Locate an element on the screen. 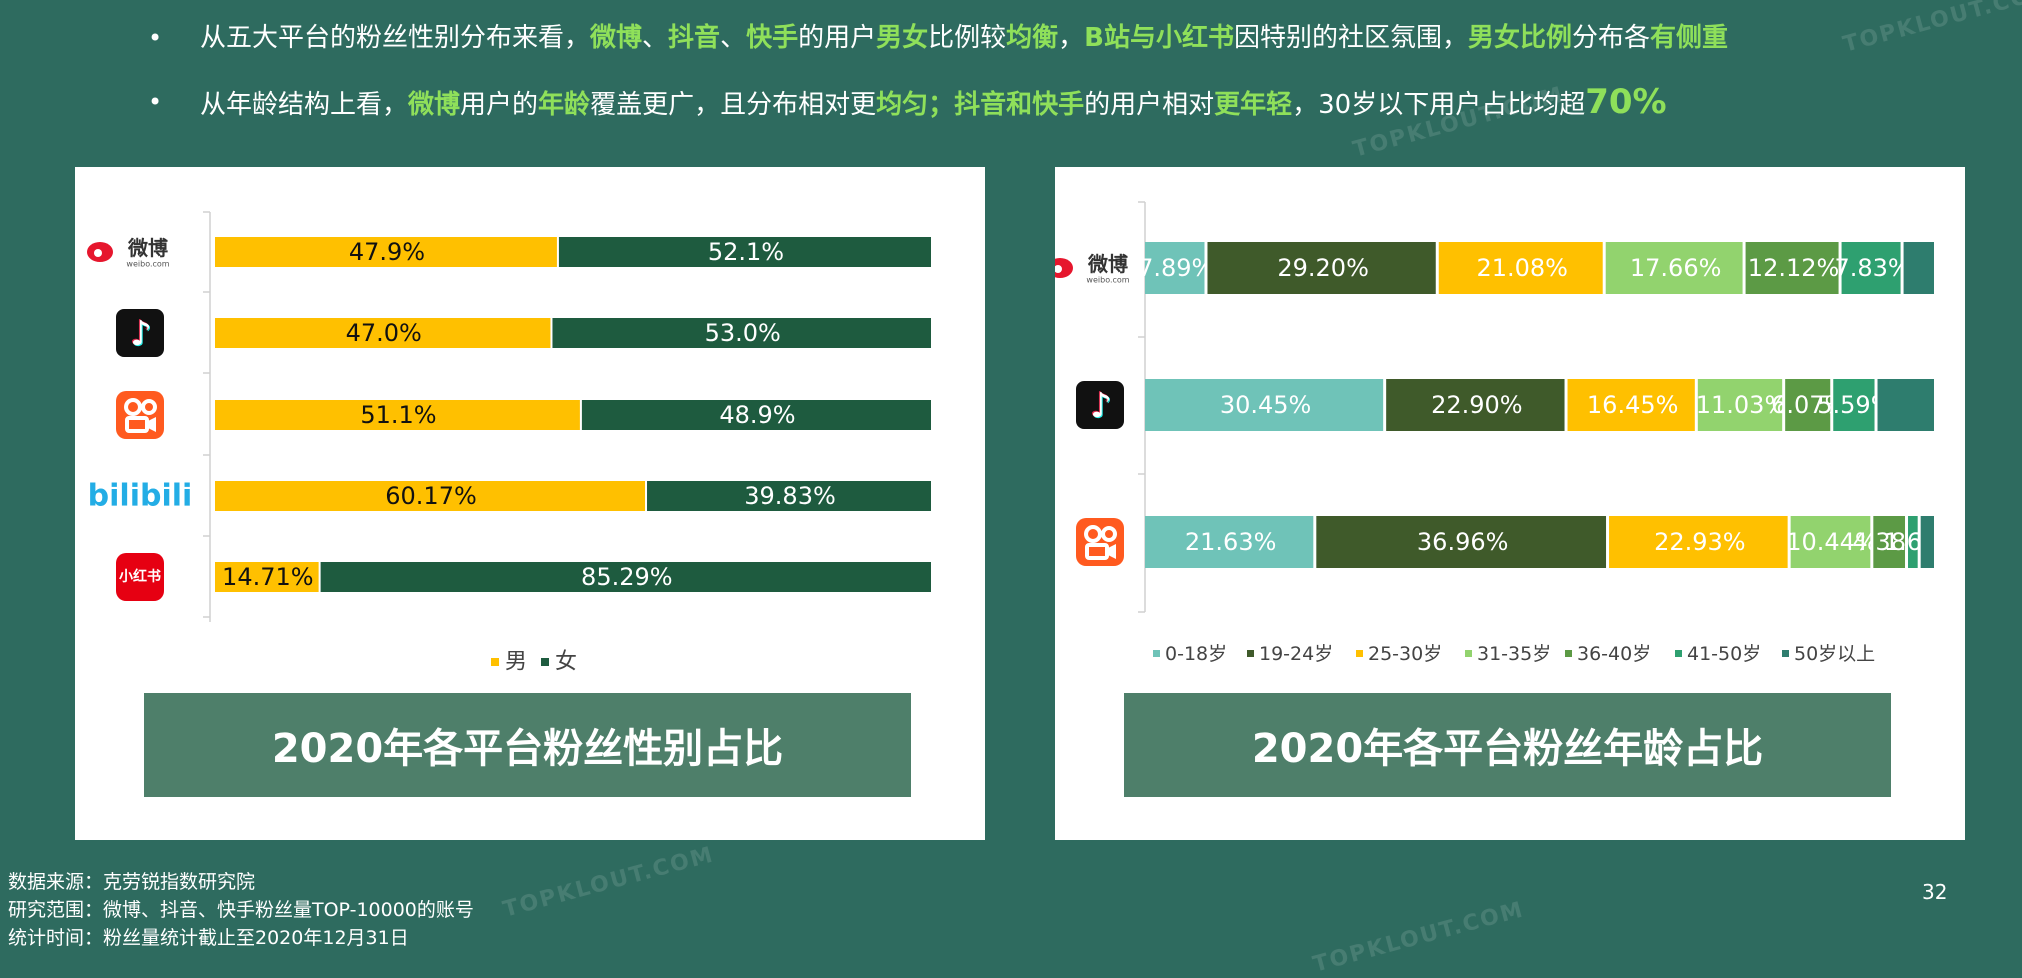 The image size is (2022, 978). bullet-text: 的用户相对 is located at coordinates (1149, 105).